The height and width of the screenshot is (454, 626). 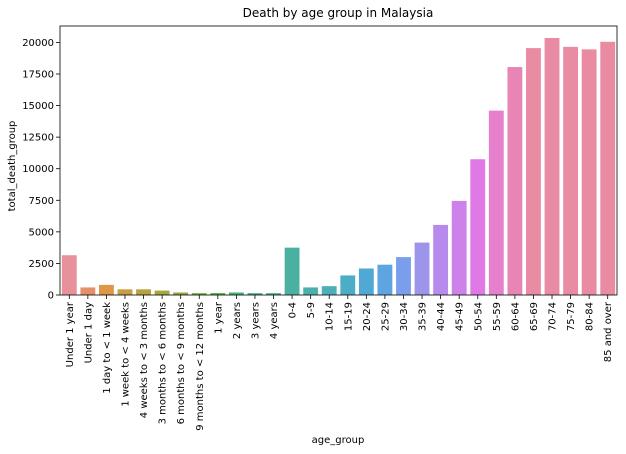 What do you see at coordinates (311, 310) in the screenshot?
I see `x-tick-label-13: 5-9` at bounding box center [311, 310].